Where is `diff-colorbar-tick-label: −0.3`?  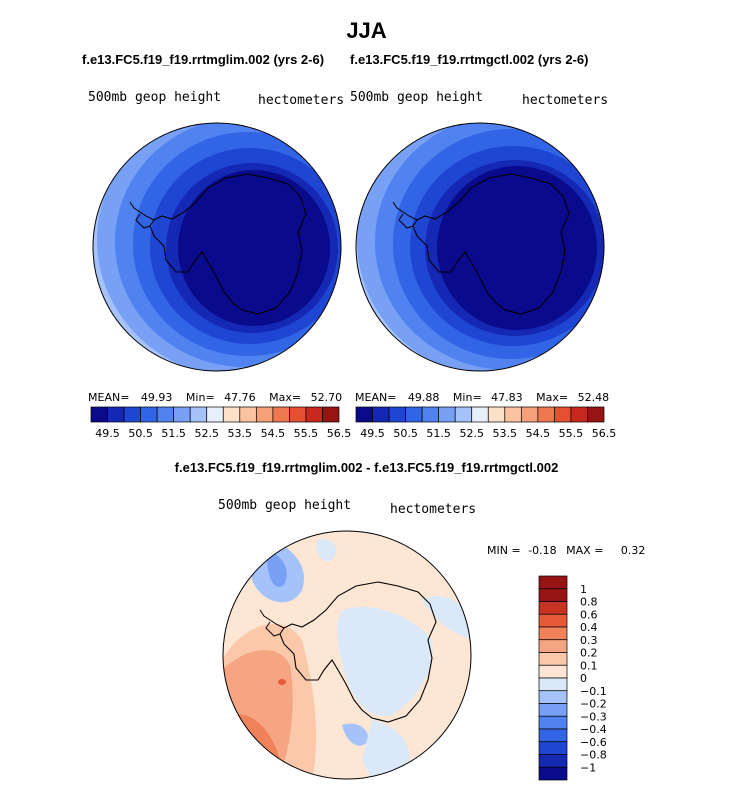 diff-colorbar-tick-label: −0.3 is located at coordinates (593, 716).